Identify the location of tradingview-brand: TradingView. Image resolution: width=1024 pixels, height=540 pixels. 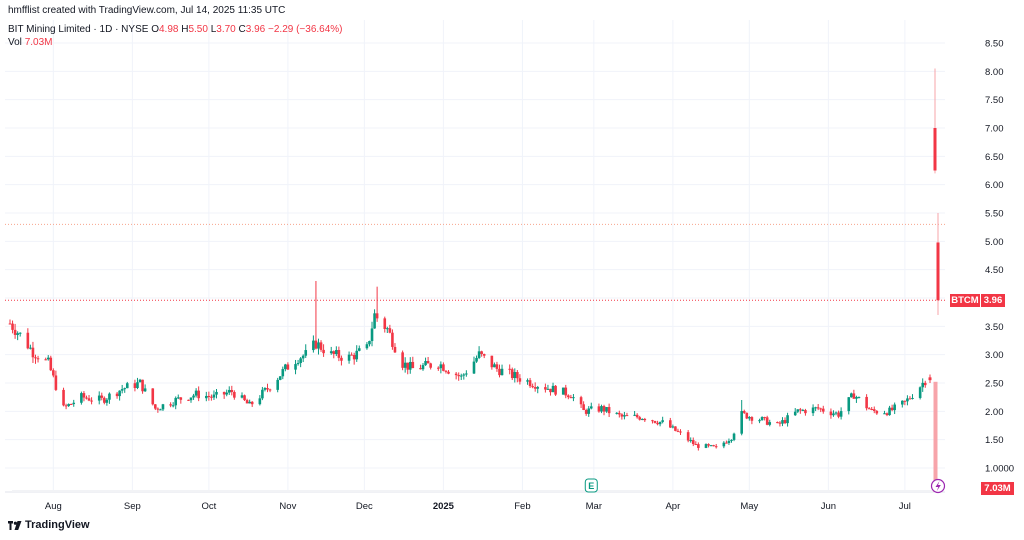
(49, 525).